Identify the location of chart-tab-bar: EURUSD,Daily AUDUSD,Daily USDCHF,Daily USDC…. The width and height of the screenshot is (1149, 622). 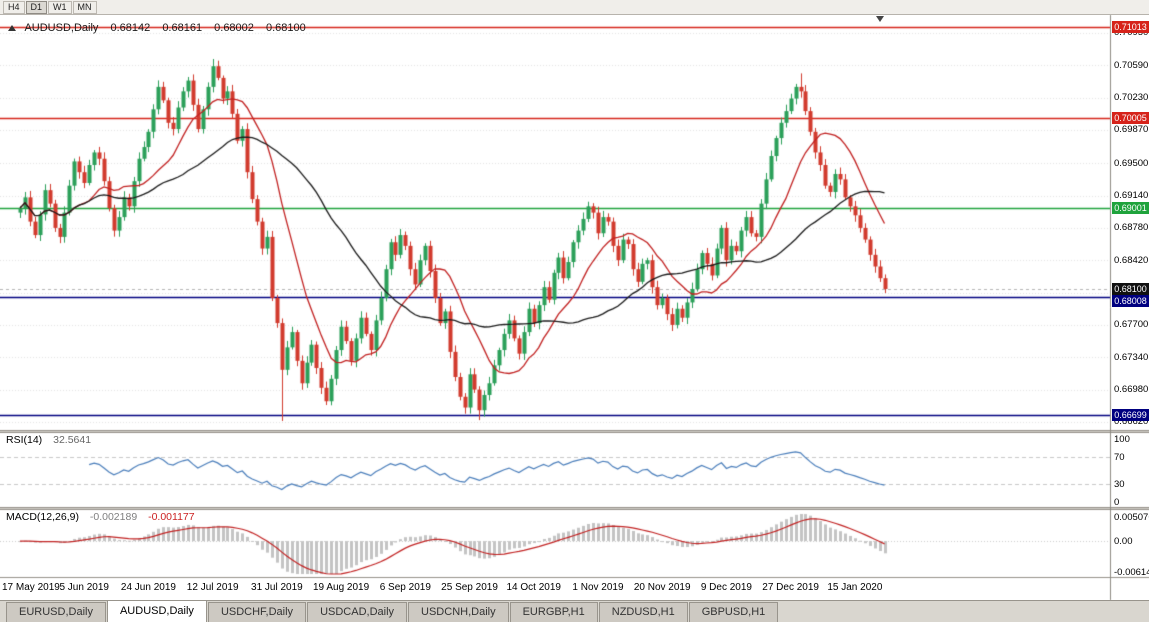
(574, 611).